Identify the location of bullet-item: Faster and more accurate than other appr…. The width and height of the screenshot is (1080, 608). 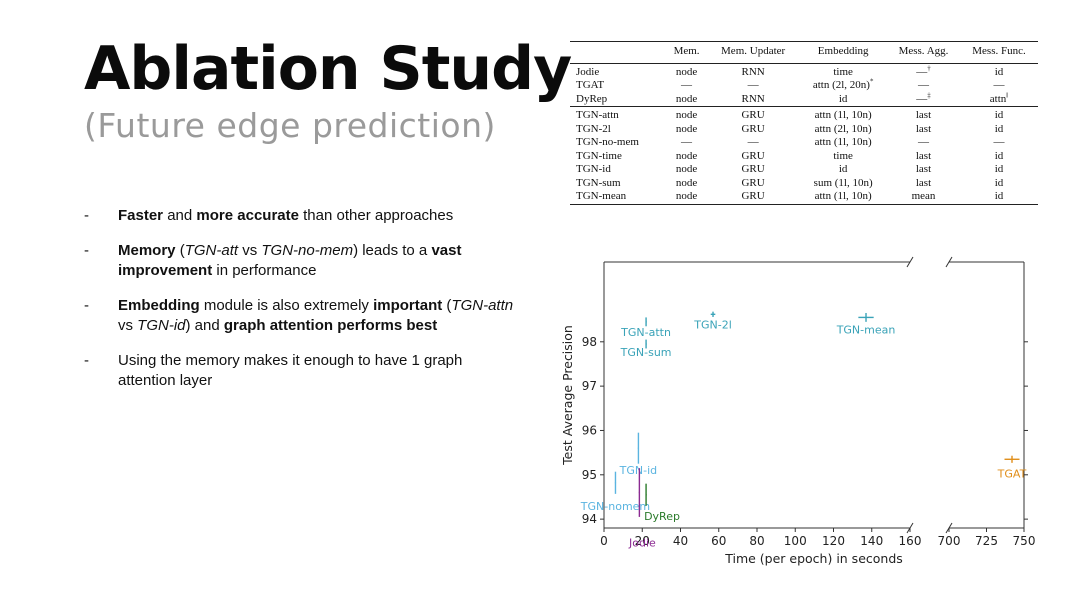
(304, 216).